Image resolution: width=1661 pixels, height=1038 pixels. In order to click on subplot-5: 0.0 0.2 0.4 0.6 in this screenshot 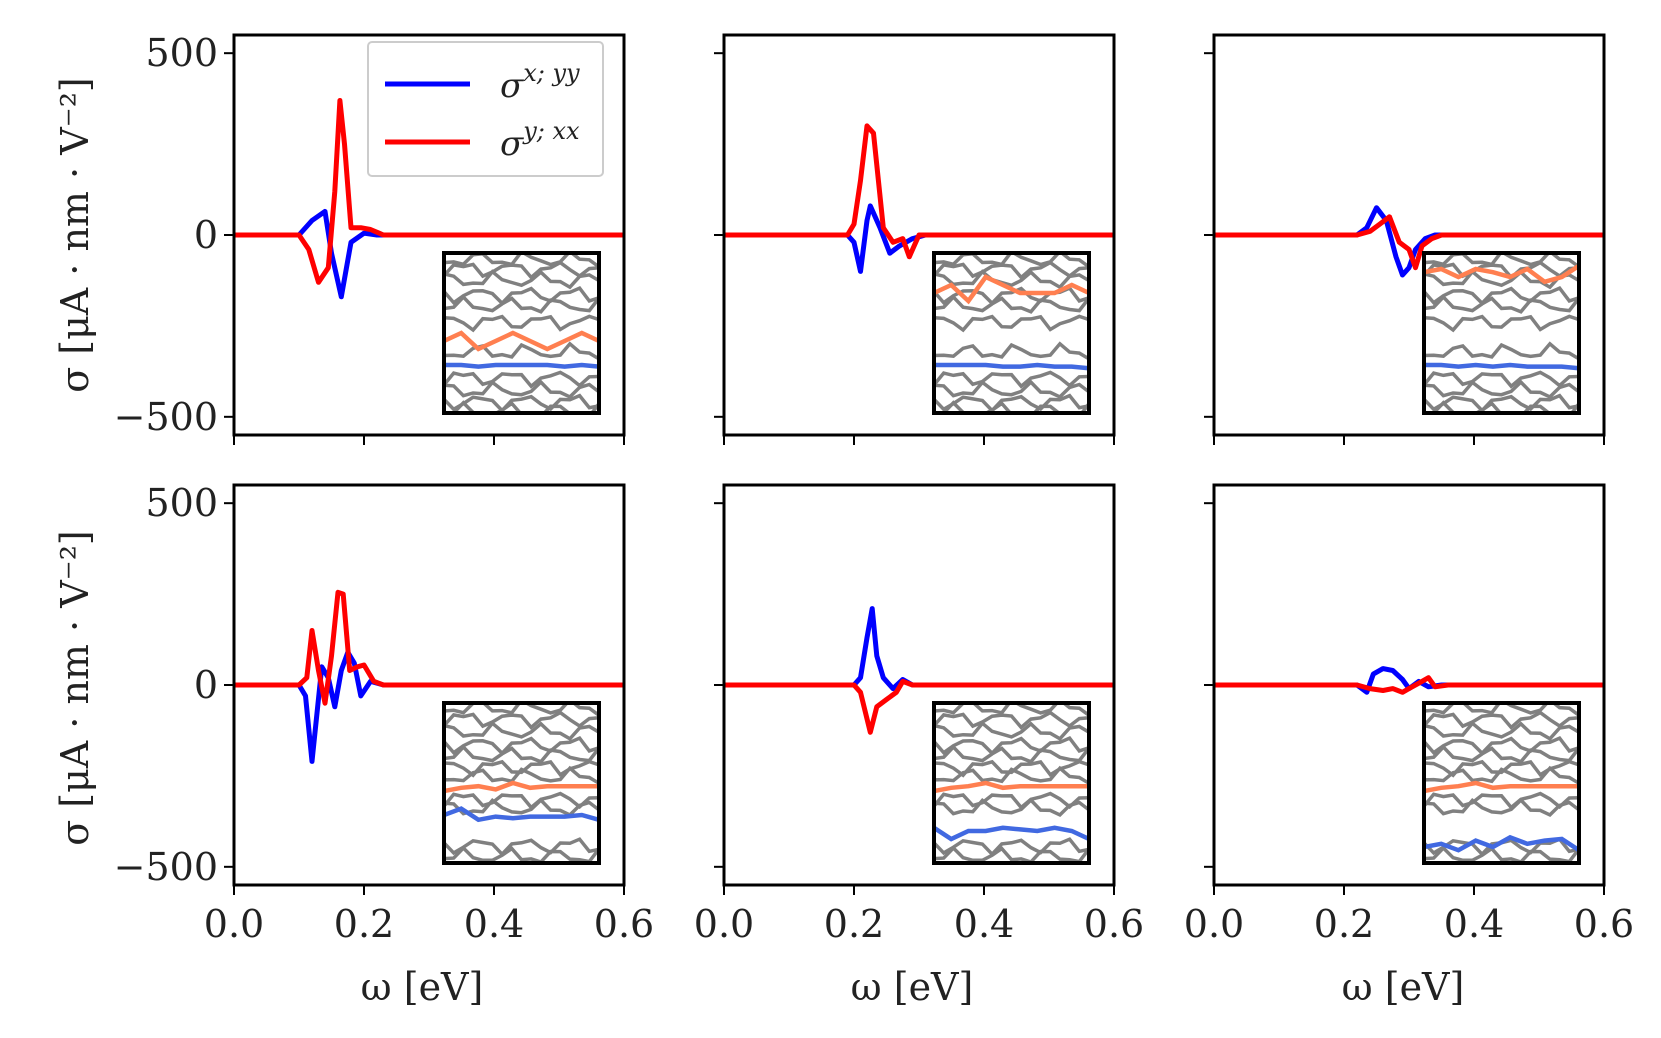, I will do `click(919, 714)`.